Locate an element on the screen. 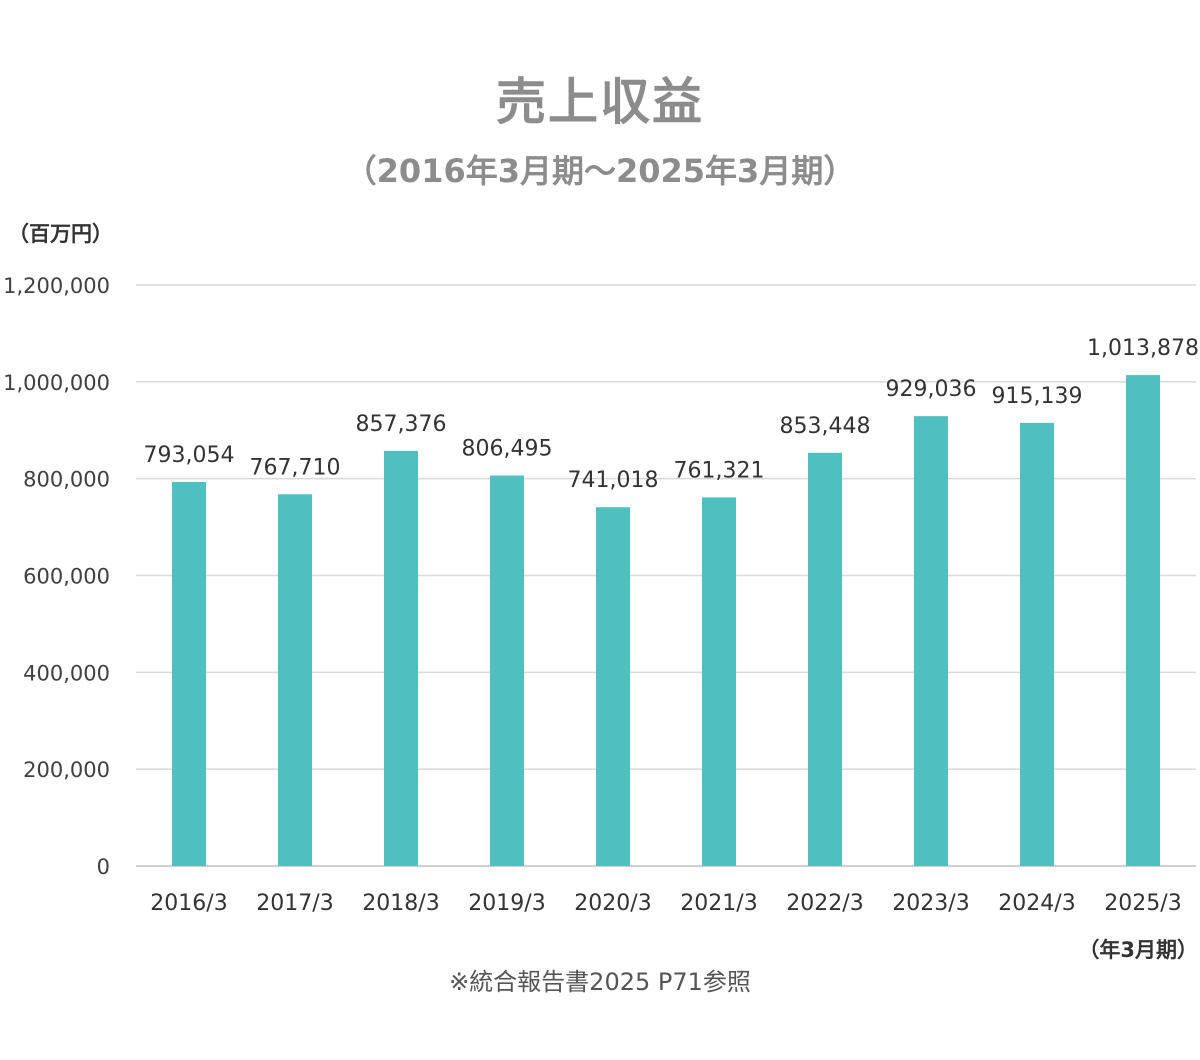 The image size is (1200, 1060). data-label: 853,448 is located at coordinates (825, 426).